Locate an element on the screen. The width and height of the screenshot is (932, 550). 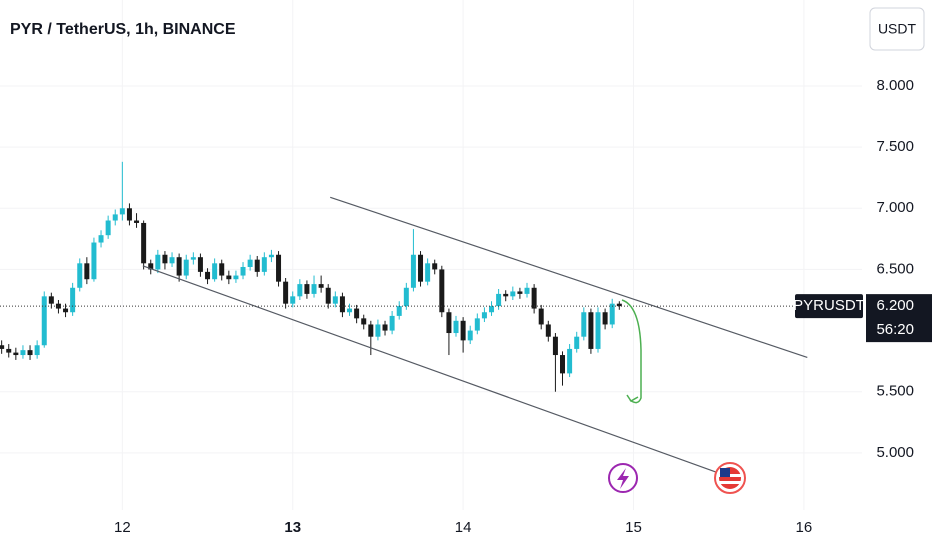
projection-arrow is located at coordinates (631, 351).